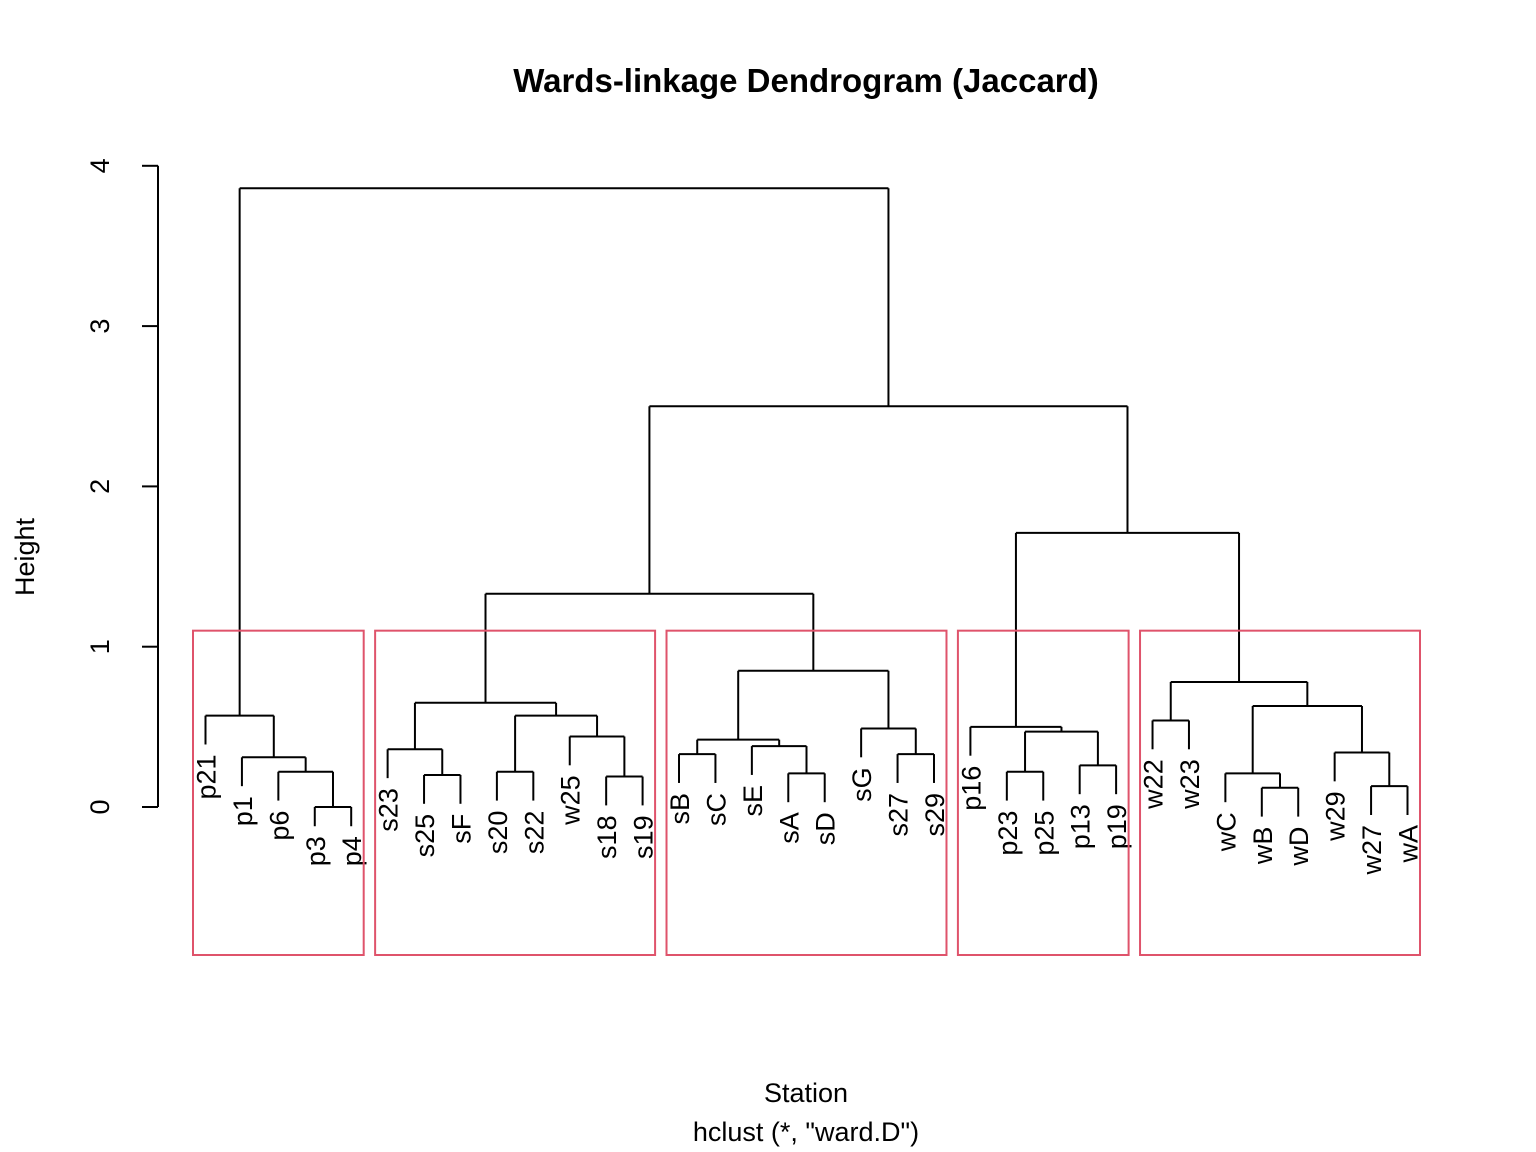 Image resolution: width=1536 pixels, height=1152 pixels. I want to click on leaf-label-p6: p6, so click(279, 826).